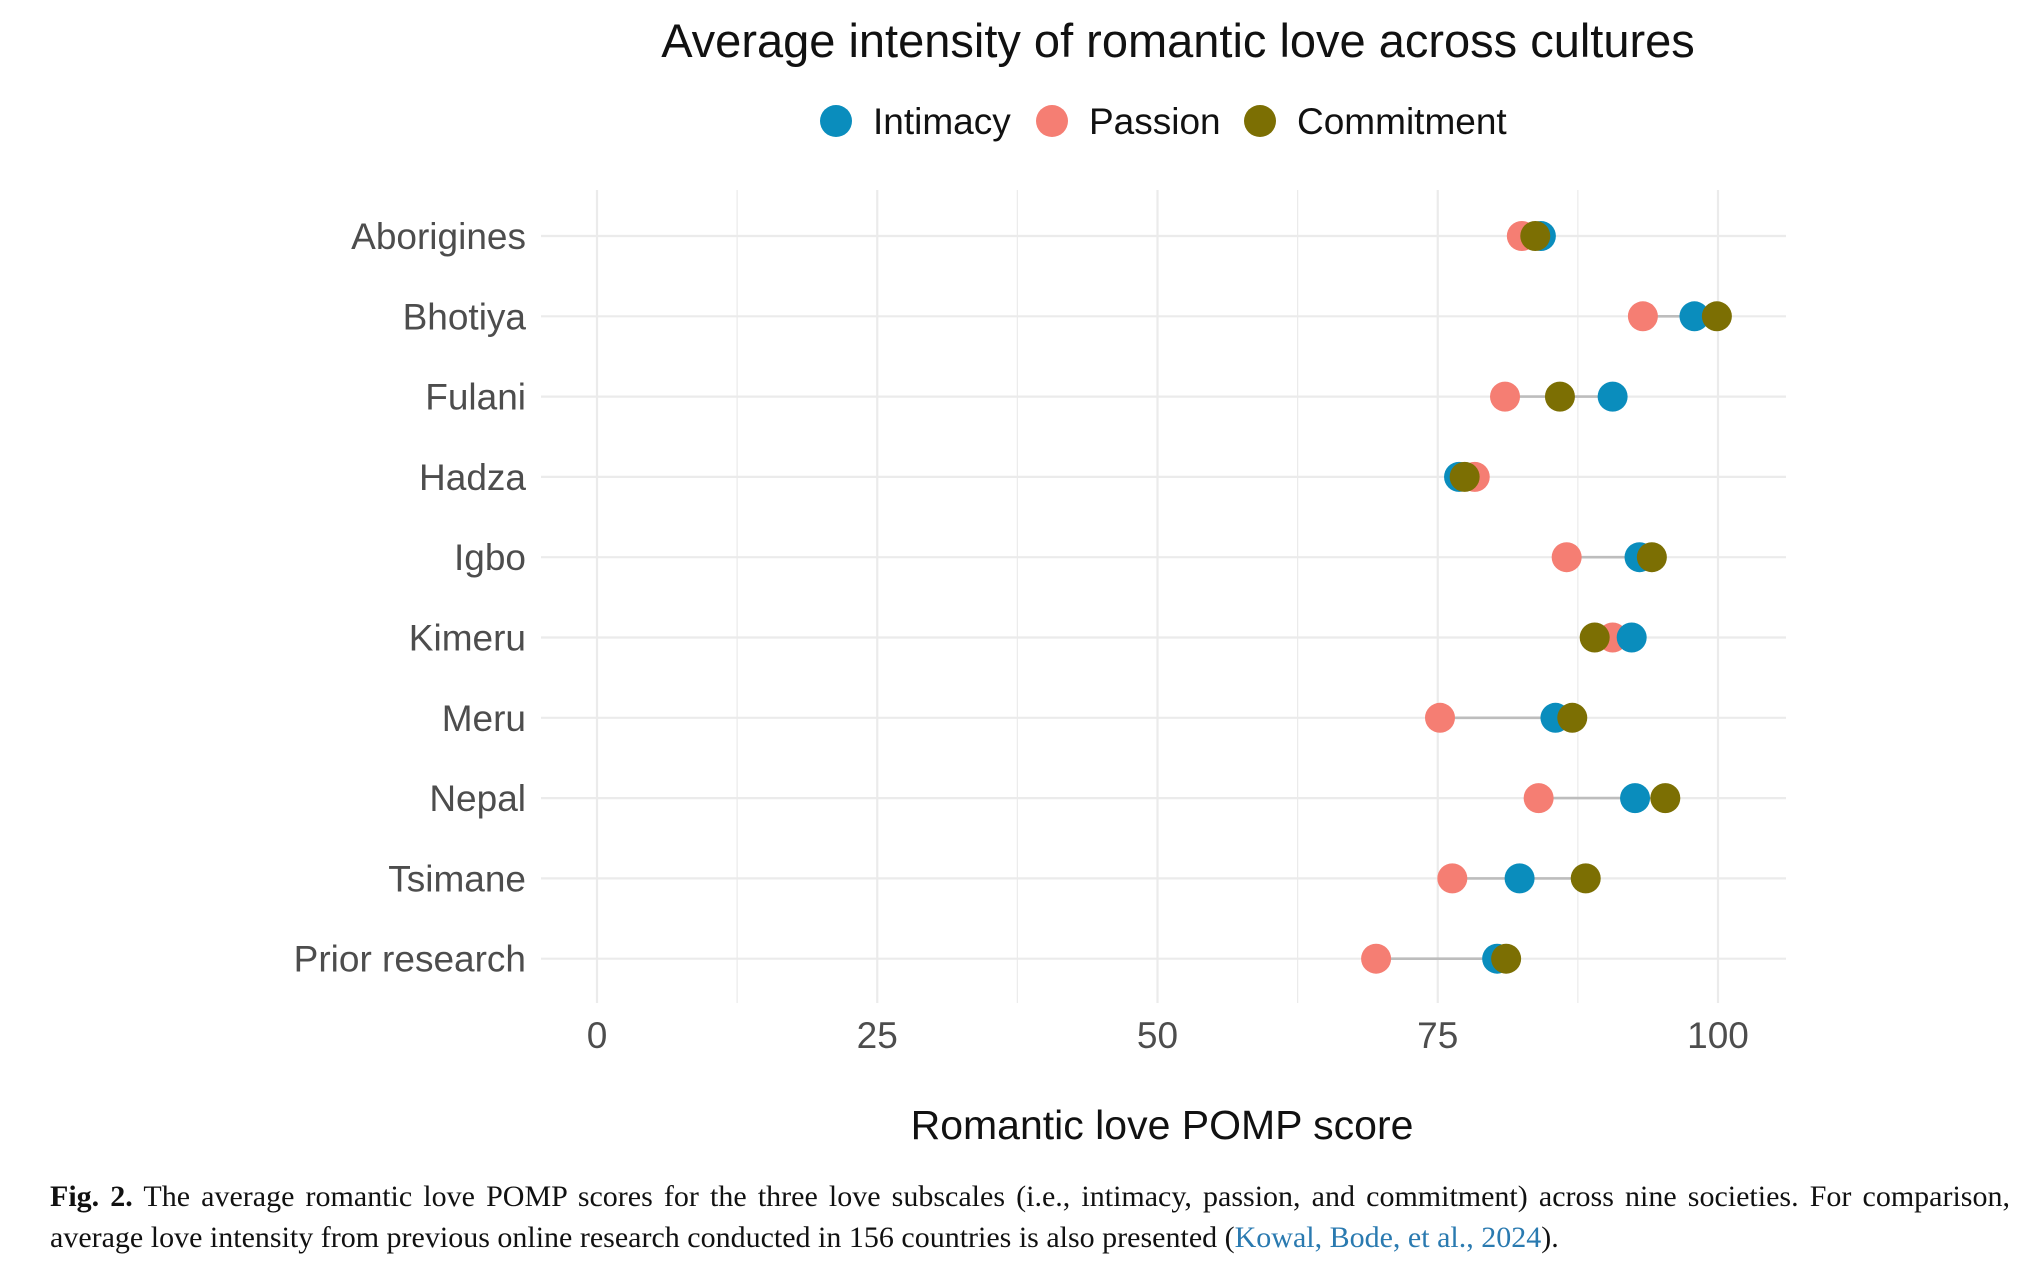  Describe the element at coordinates (410, 959) in the screenshot. I see `y-tick-label: Prior research` at that location.